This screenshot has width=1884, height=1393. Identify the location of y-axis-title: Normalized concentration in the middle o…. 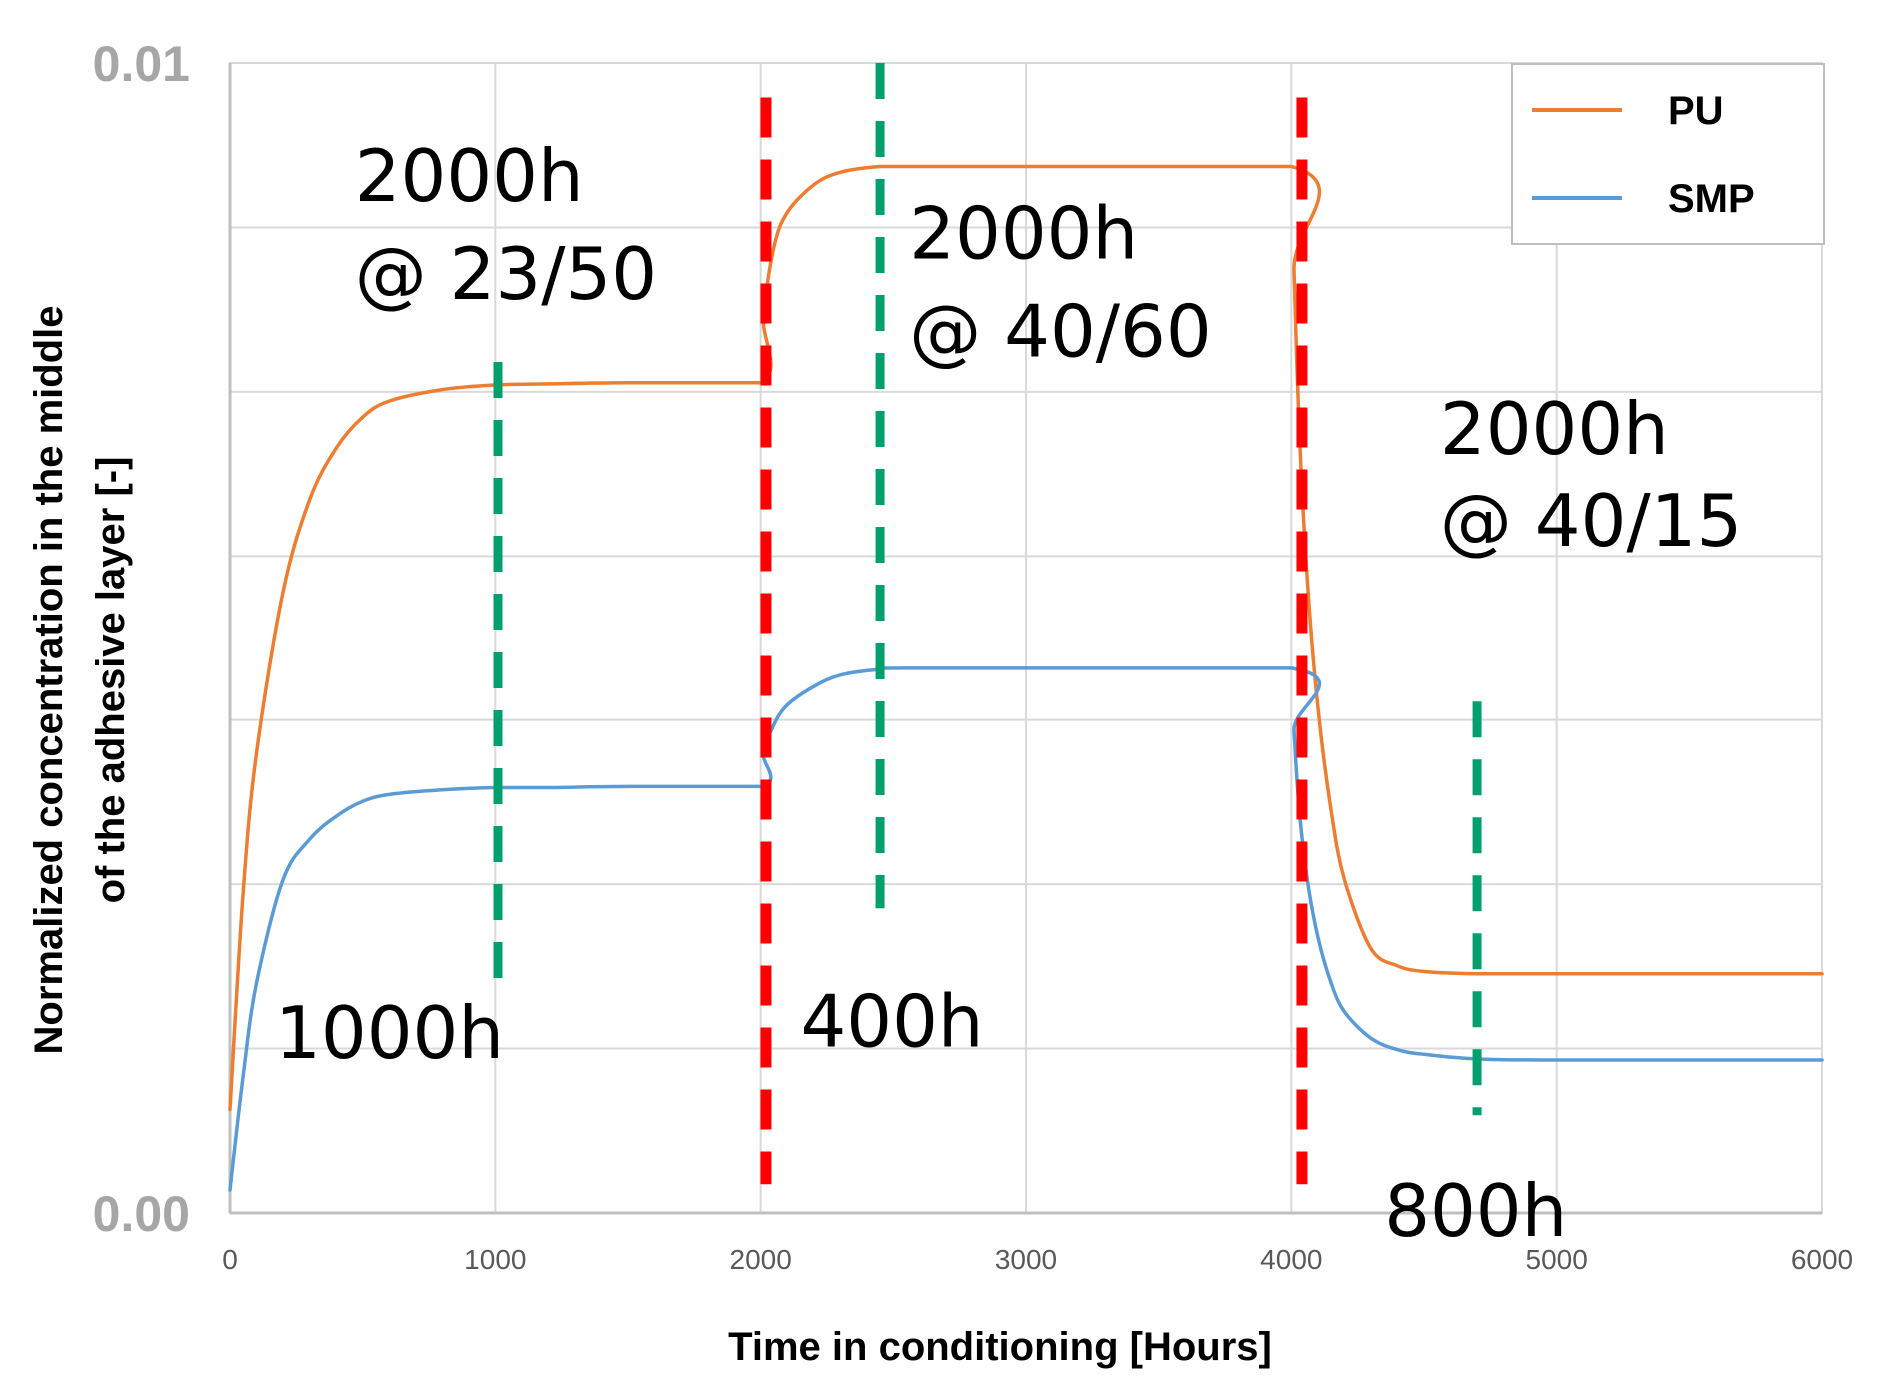
(80, 680).